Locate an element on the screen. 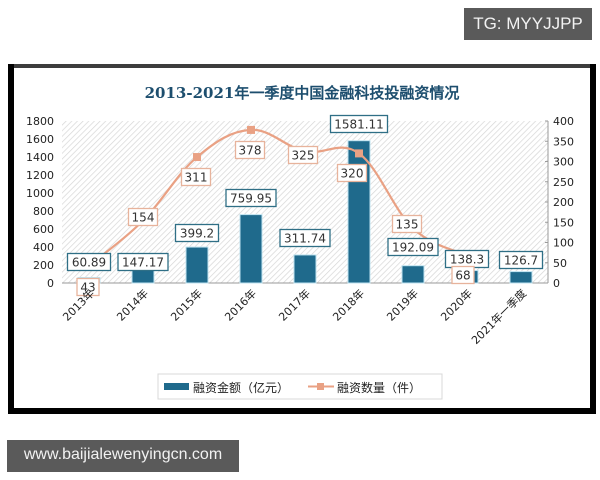  line-data-label: 135 is located at coordinates (407, 225).